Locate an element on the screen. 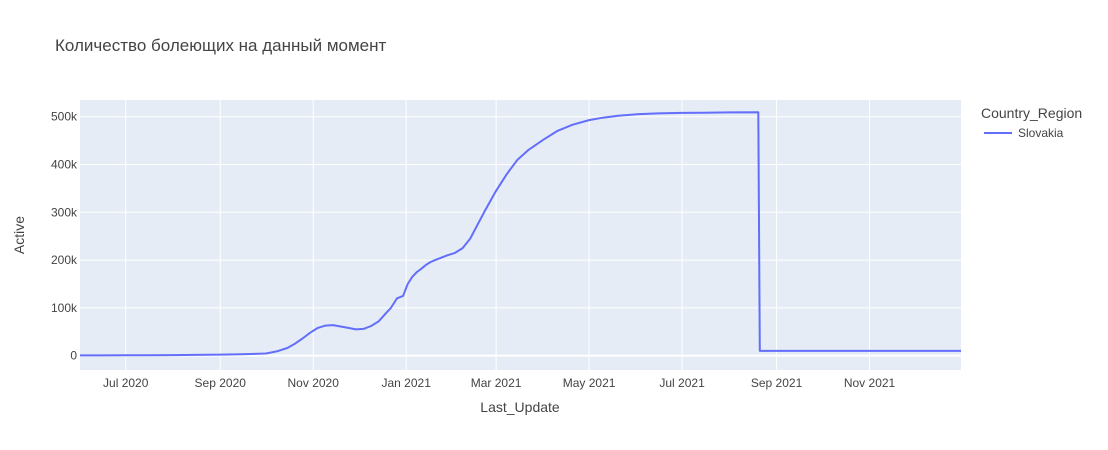  legend-title: Country_Region is located at coordinates (1031, 113).